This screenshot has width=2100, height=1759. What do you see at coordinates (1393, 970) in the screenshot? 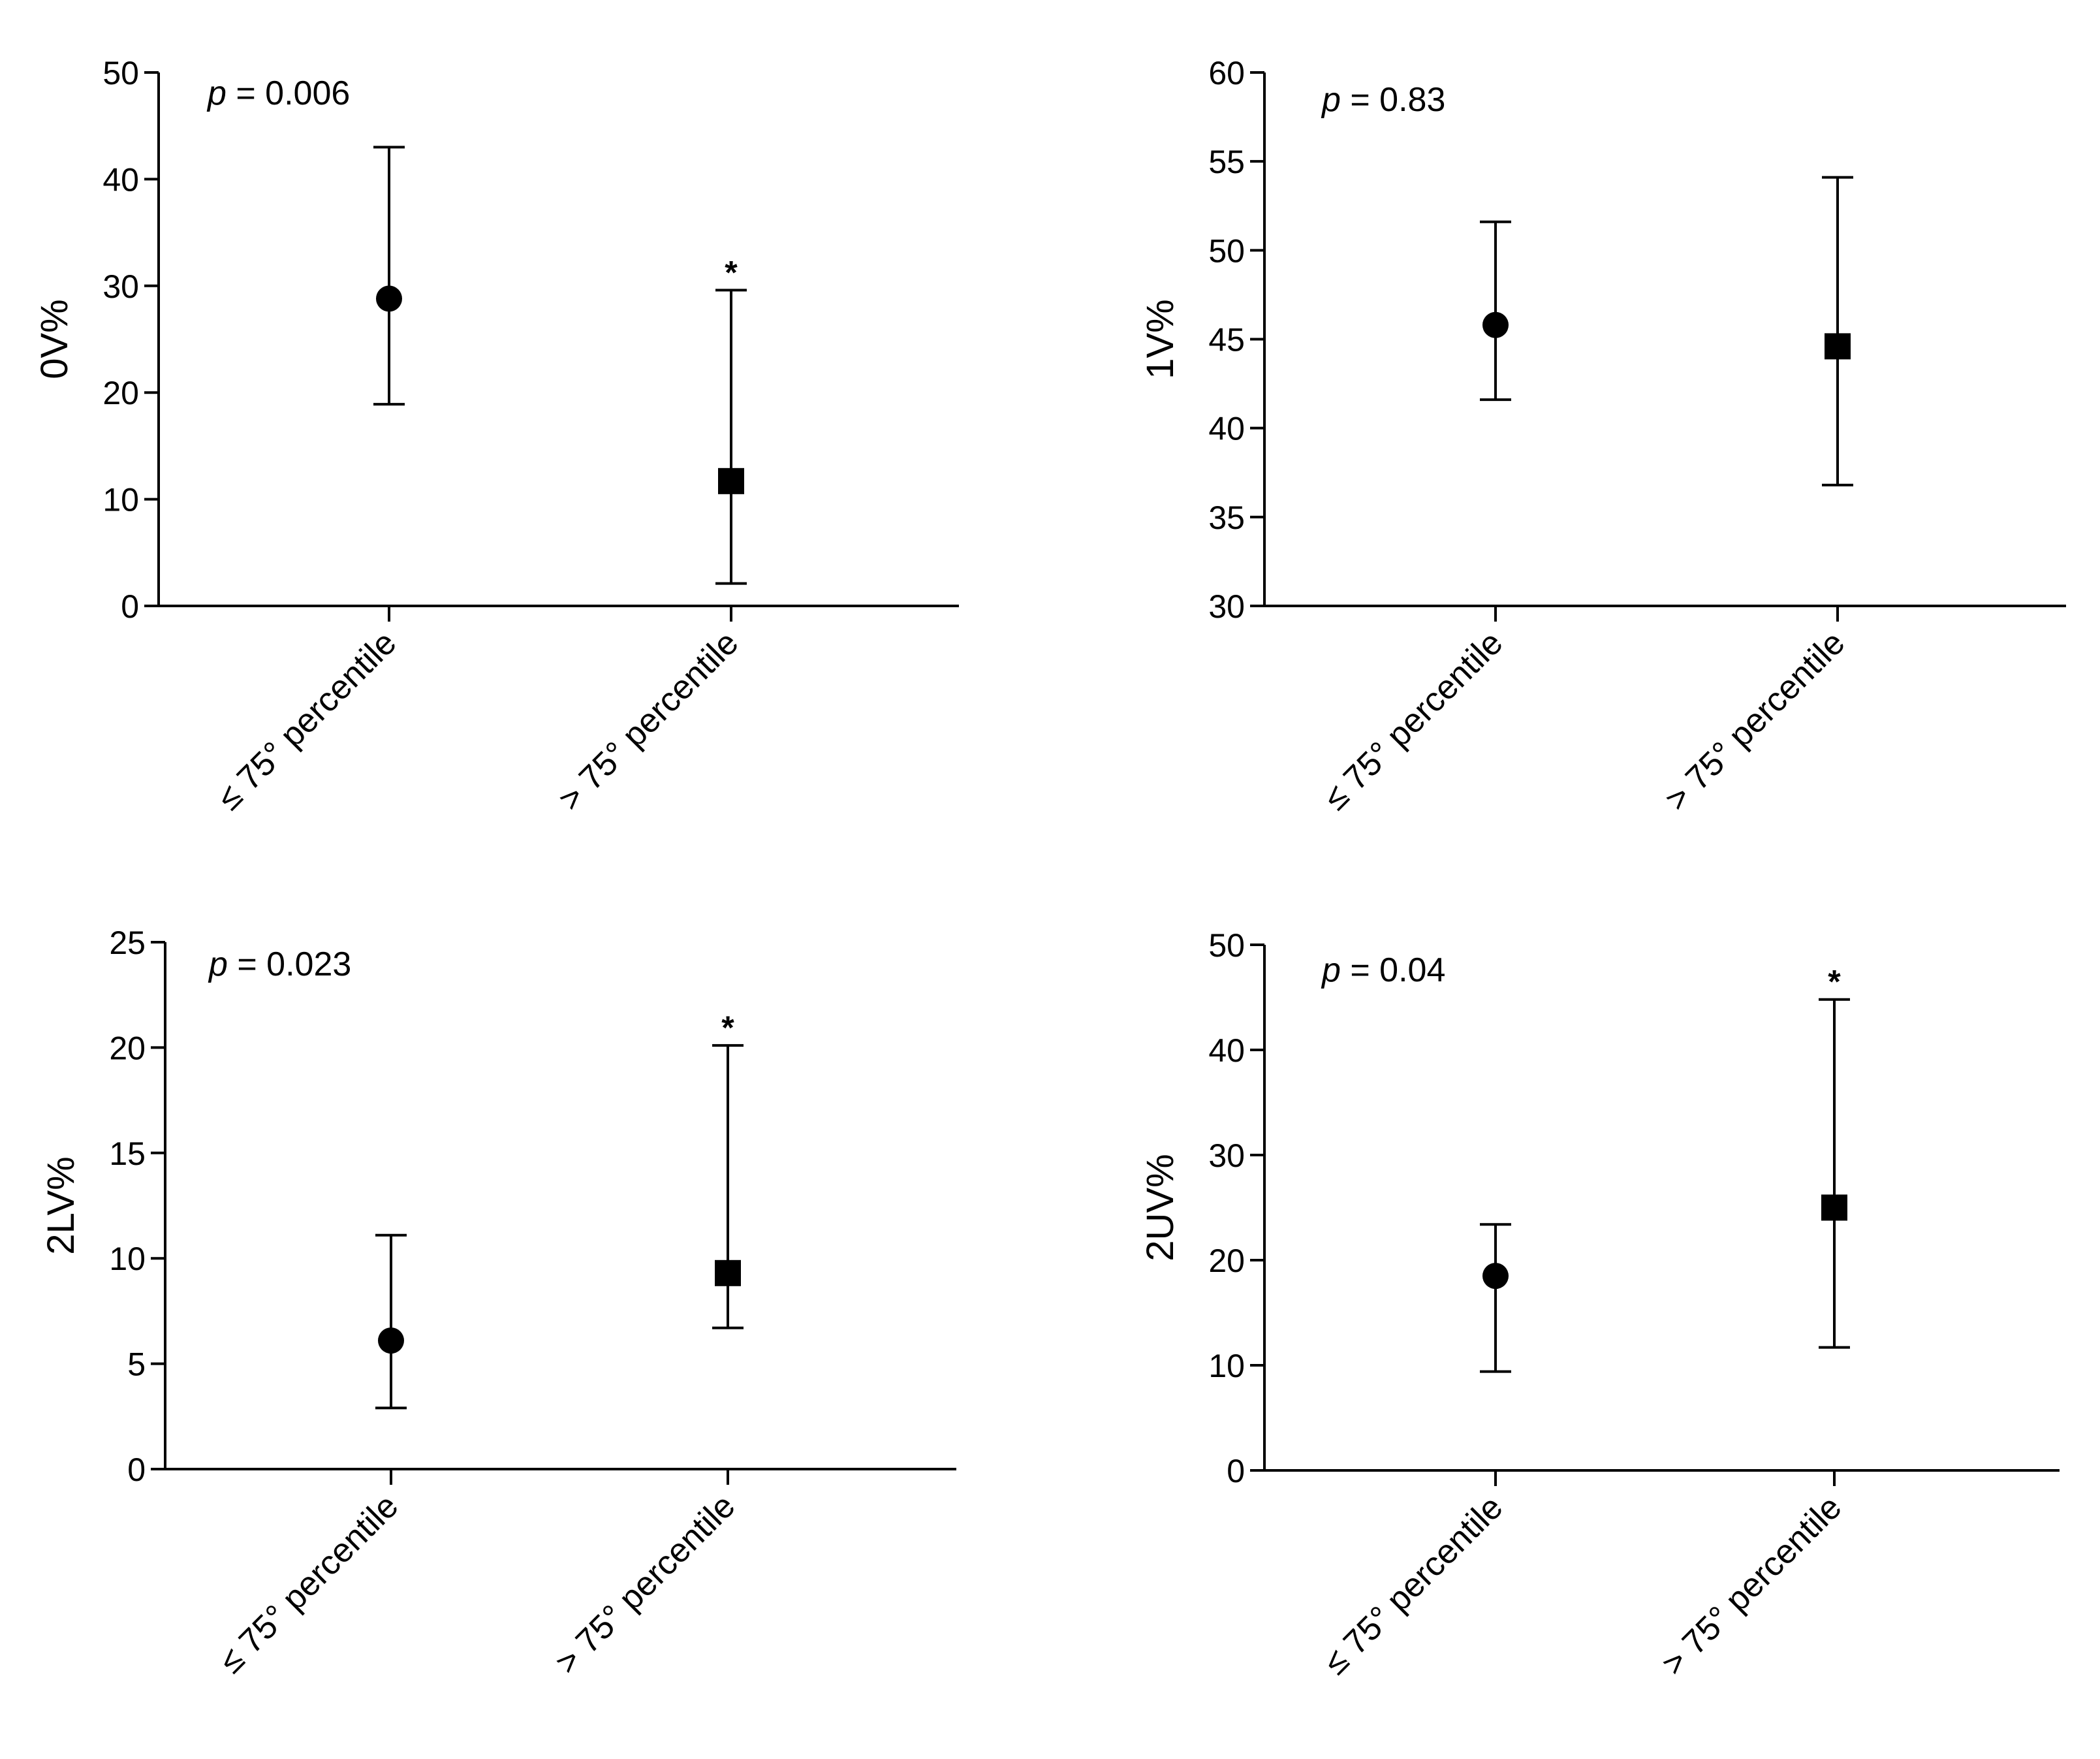
I see `p-value-text: = 0.04` at bounding box center [1393, 970].